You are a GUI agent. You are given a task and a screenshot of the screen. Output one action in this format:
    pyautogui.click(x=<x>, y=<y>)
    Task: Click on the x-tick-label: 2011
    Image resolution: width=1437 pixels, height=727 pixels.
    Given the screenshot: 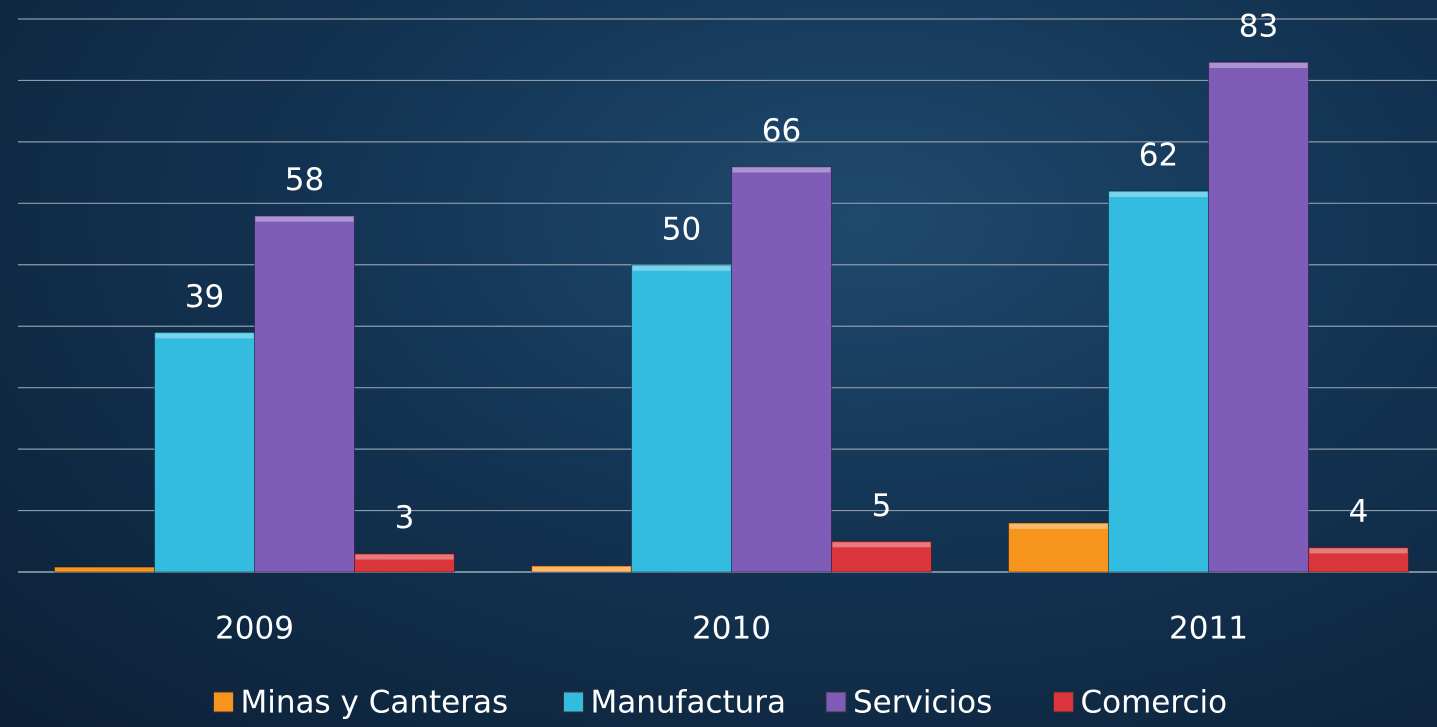 What is the action you would take?
    pyautogui.click(x=1208, y=629)
    